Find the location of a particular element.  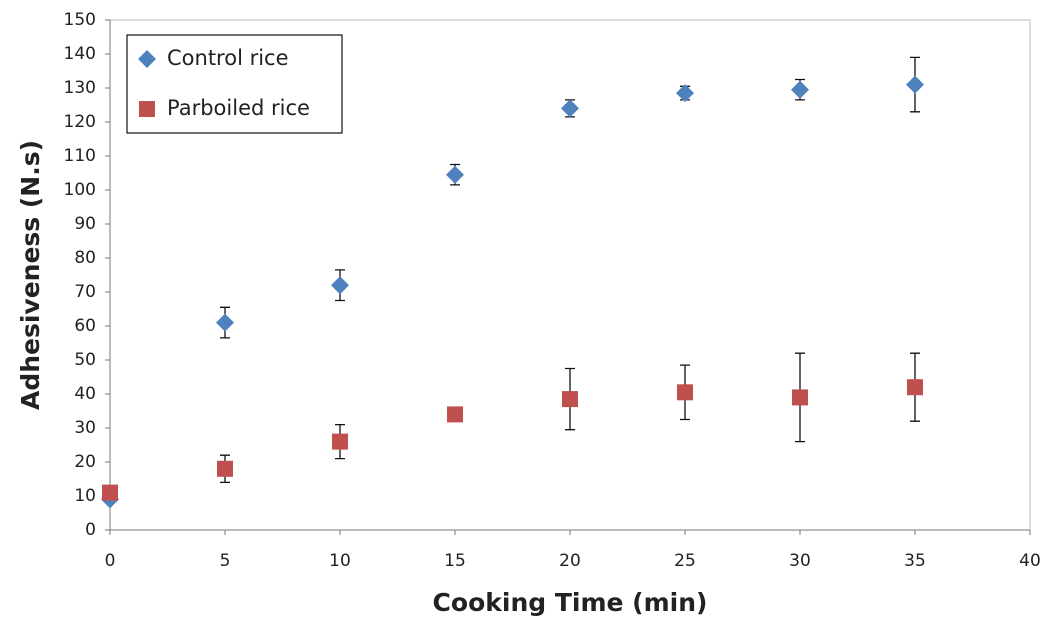

y-tick-label: 80 is located at coordinates (85, 258).